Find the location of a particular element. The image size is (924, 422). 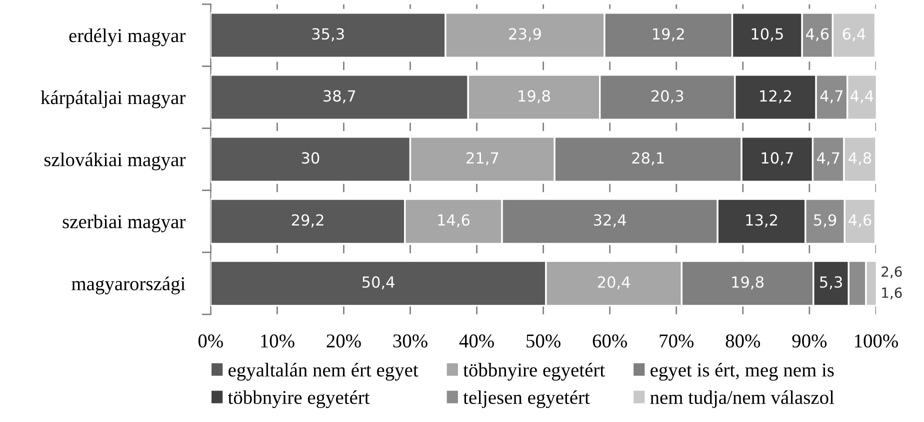

legend-label: nem tudja/nem válaszol is located at coordinates (742, 399).